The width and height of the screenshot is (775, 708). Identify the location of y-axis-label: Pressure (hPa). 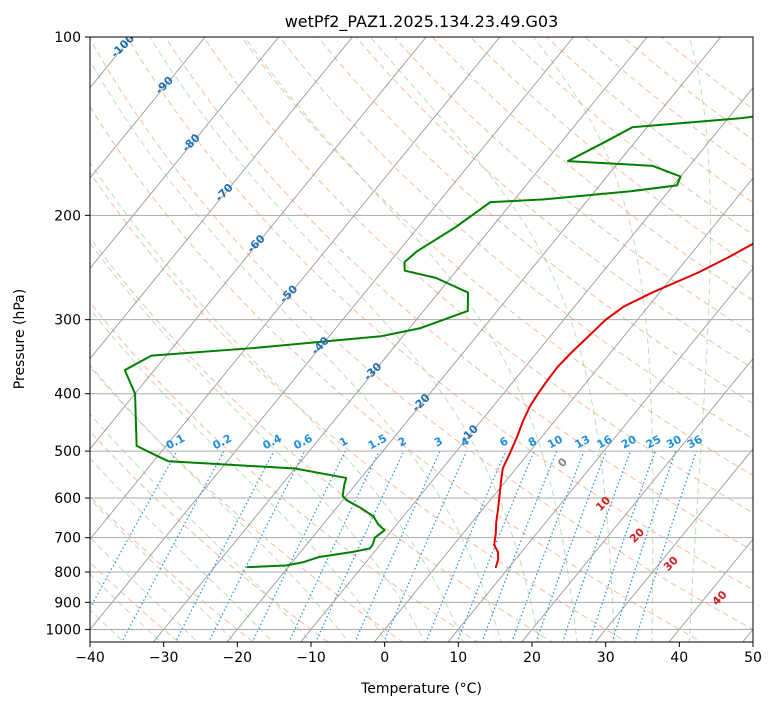
(20, 339).